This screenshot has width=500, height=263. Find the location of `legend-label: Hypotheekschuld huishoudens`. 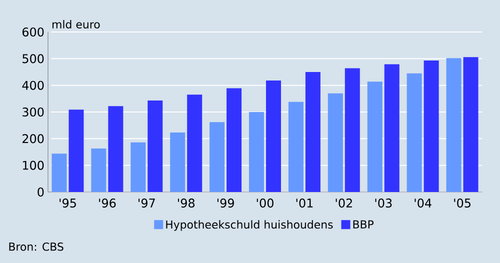

legend-label: Hypotheekschuld huishoudens is located at coordinates (249, 225).